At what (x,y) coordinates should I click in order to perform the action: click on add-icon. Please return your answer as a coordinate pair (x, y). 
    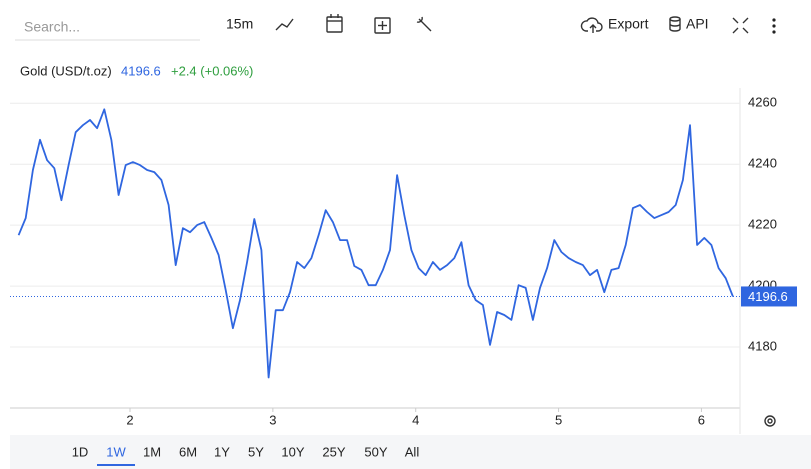
    Looking at the image, I should click on (382, 25).